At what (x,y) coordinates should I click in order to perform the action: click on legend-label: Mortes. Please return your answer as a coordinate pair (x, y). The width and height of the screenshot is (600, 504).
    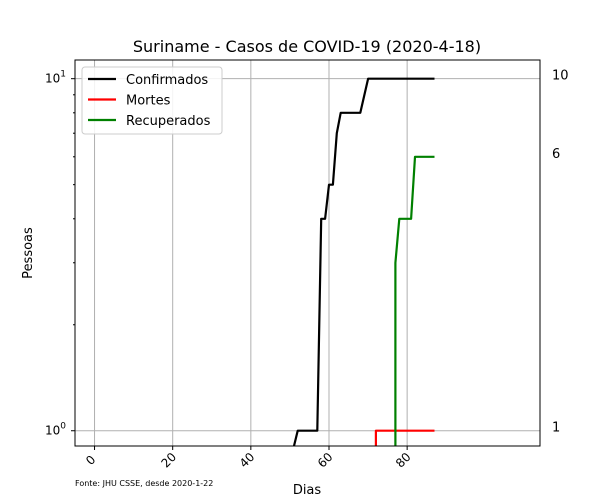
    Looking at the image, I should click on (148, 101).